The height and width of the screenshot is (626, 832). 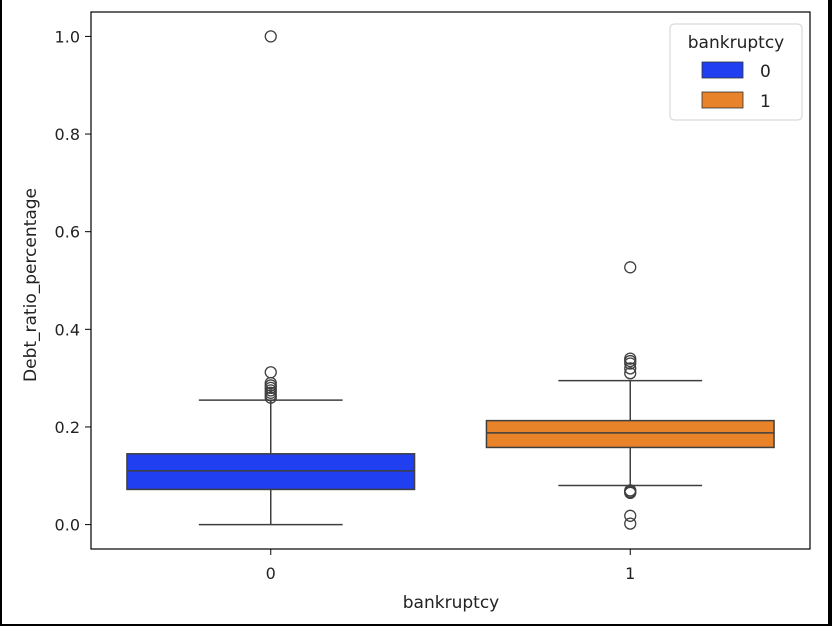 What do you see at coordinates (630, 573) in the screenshot?
I see `x-tick-label-1: 1` at bounding box center [630, 573].